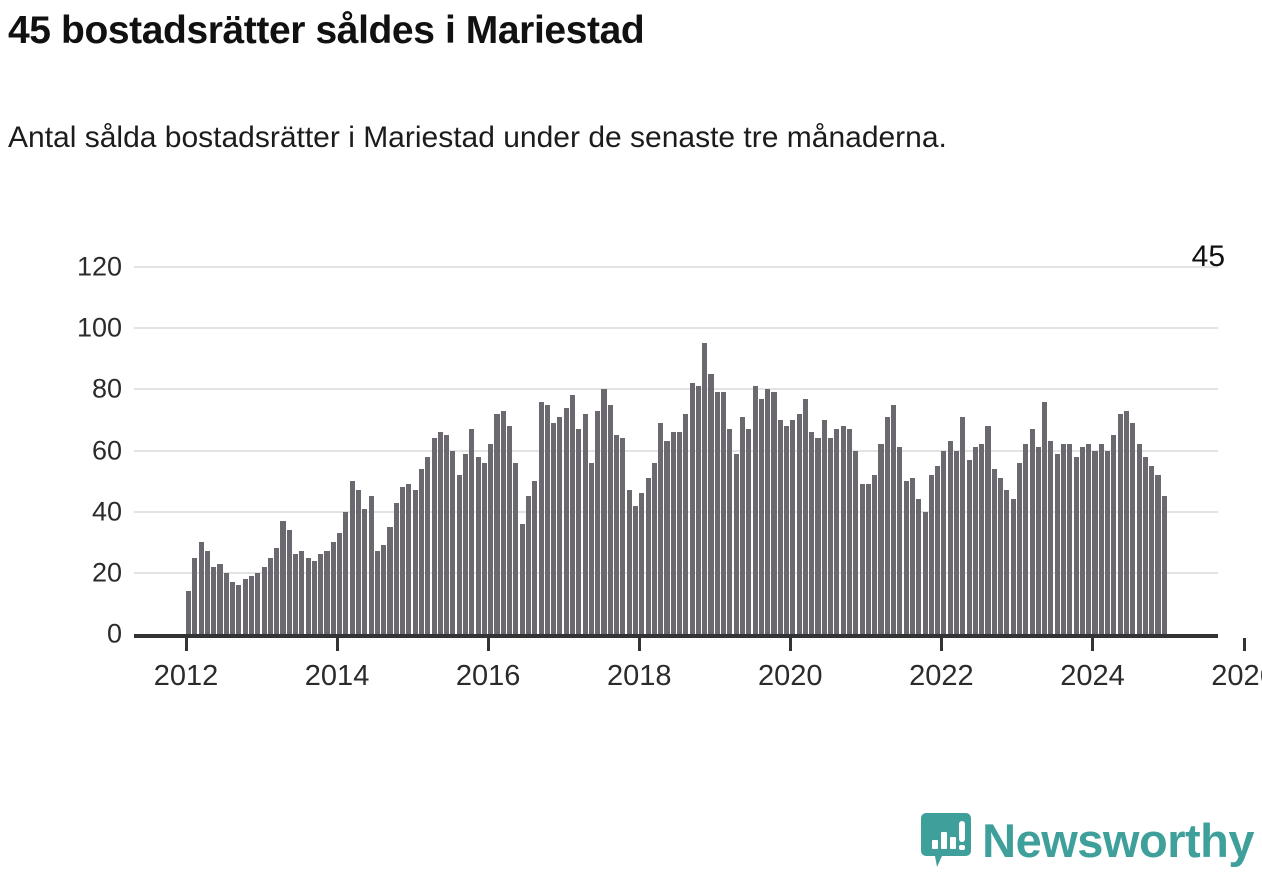 Image resolution: width=1262 pixels, height=879 pixels. I want to click on y-axis-tick-label: 100, so click(99, 327).